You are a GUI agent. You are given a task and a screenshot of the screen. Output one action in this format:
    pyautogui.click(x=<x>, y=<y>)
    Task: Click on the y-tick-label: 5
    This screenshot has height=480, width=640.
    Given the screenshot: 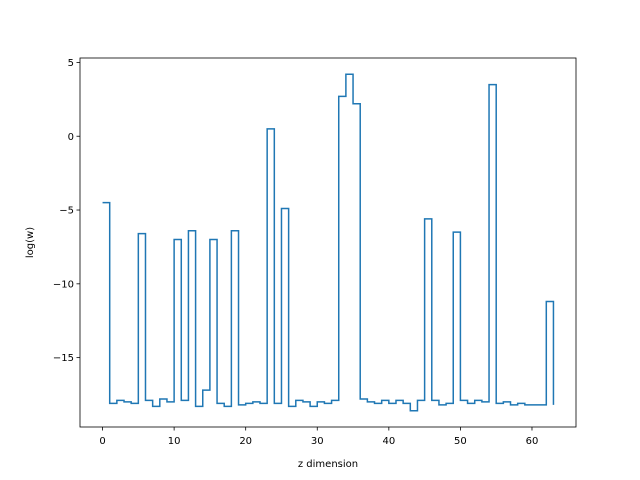 What is the action you would take?
    pyautogui.click(x=71, y=63)
    